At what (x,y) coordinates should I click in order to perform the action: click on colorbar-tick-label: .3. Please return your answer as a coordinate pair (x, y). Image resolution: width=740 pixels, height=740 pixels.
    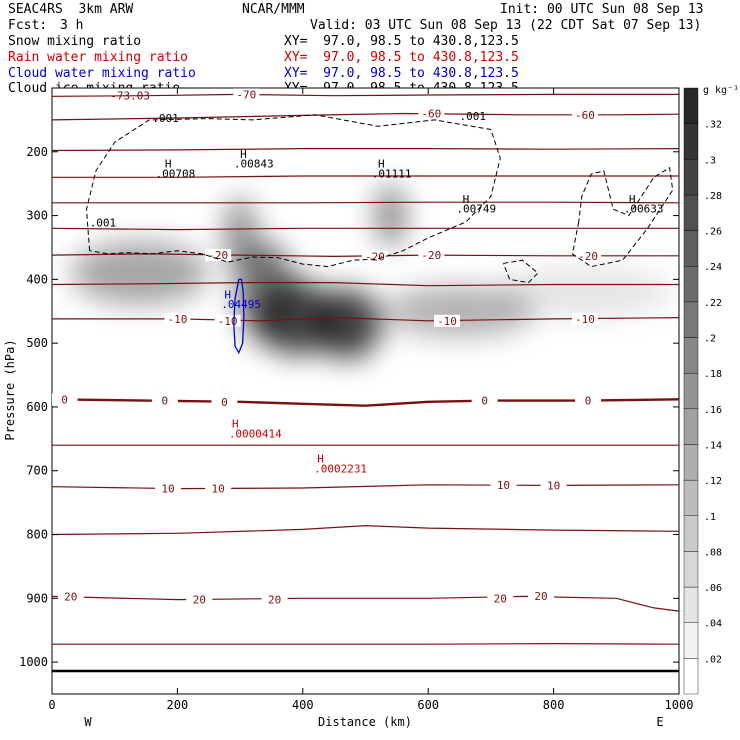
    Looking at the image, I should click on (710, 160).